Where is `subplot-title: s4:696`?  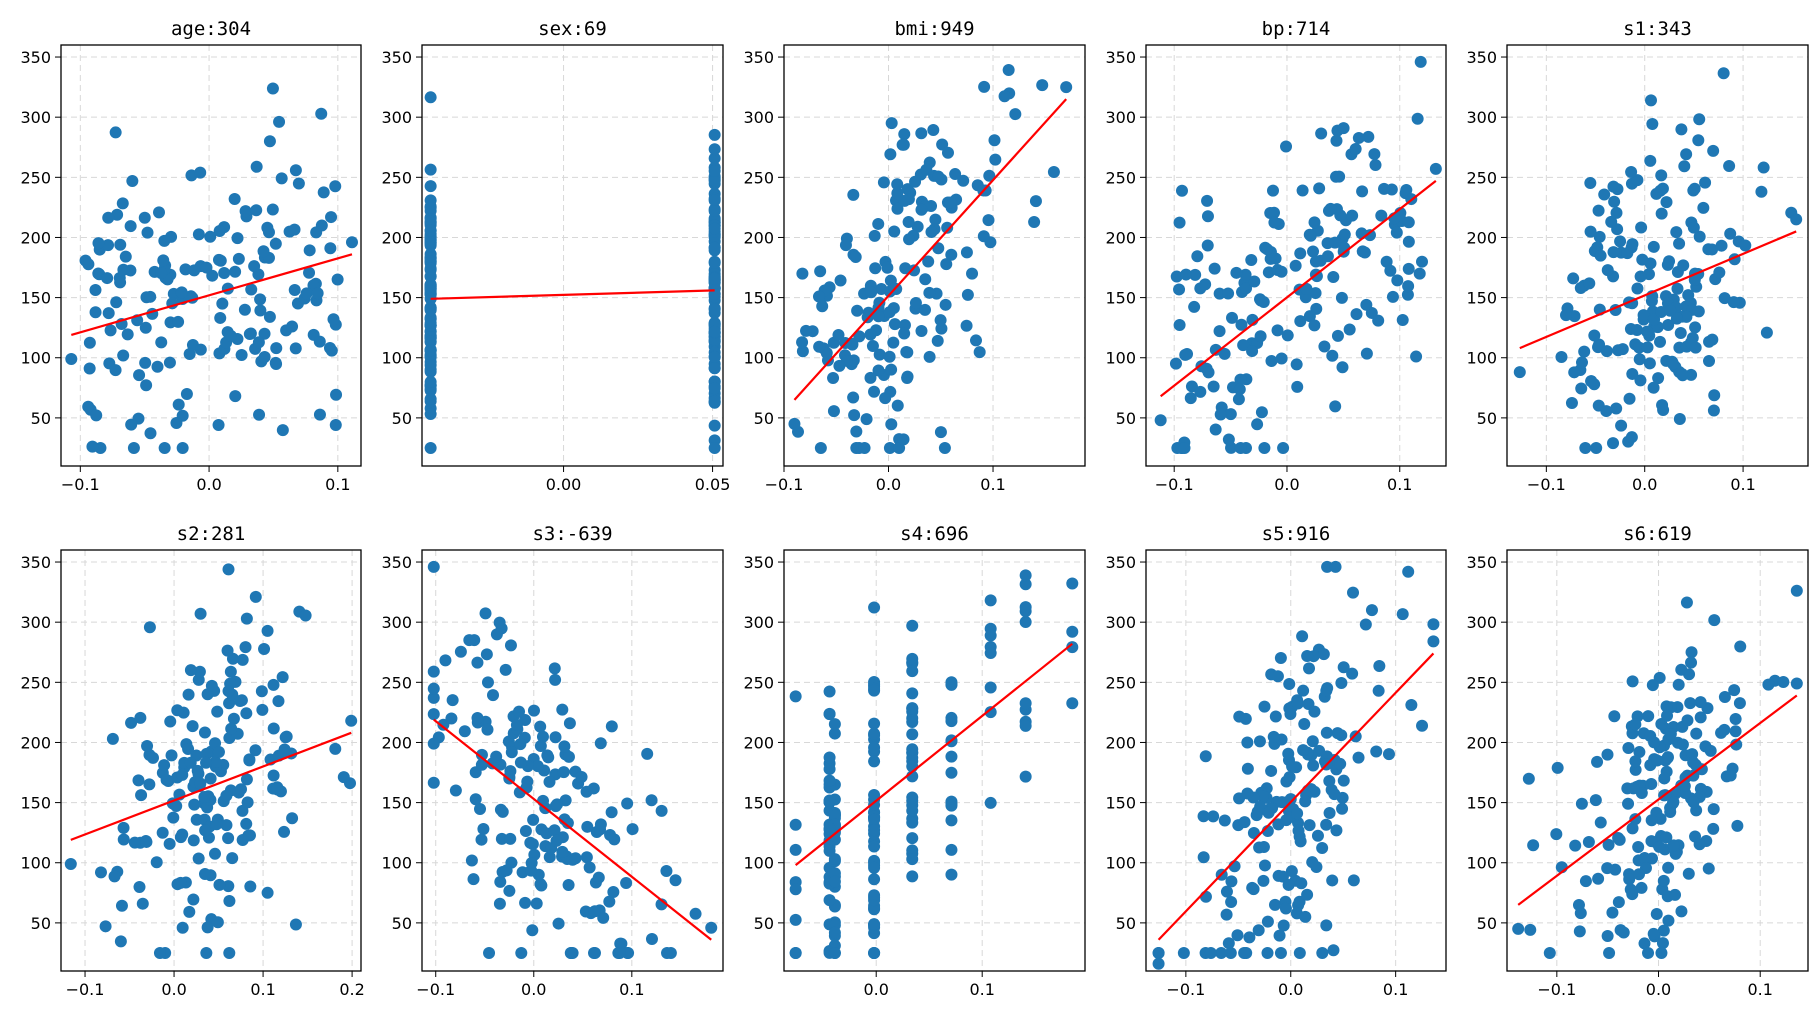 subplot-title: s4:696 is located at coordinates (934, 534).